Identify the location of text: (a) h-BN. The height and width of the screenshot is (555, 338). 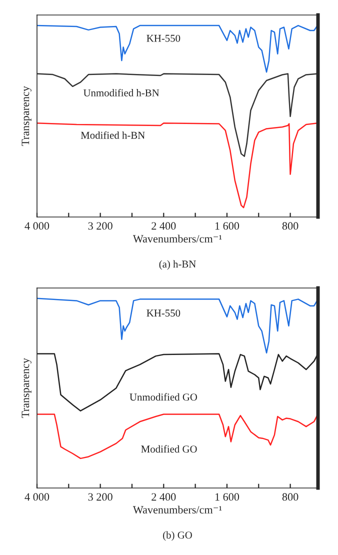
(177, 265).